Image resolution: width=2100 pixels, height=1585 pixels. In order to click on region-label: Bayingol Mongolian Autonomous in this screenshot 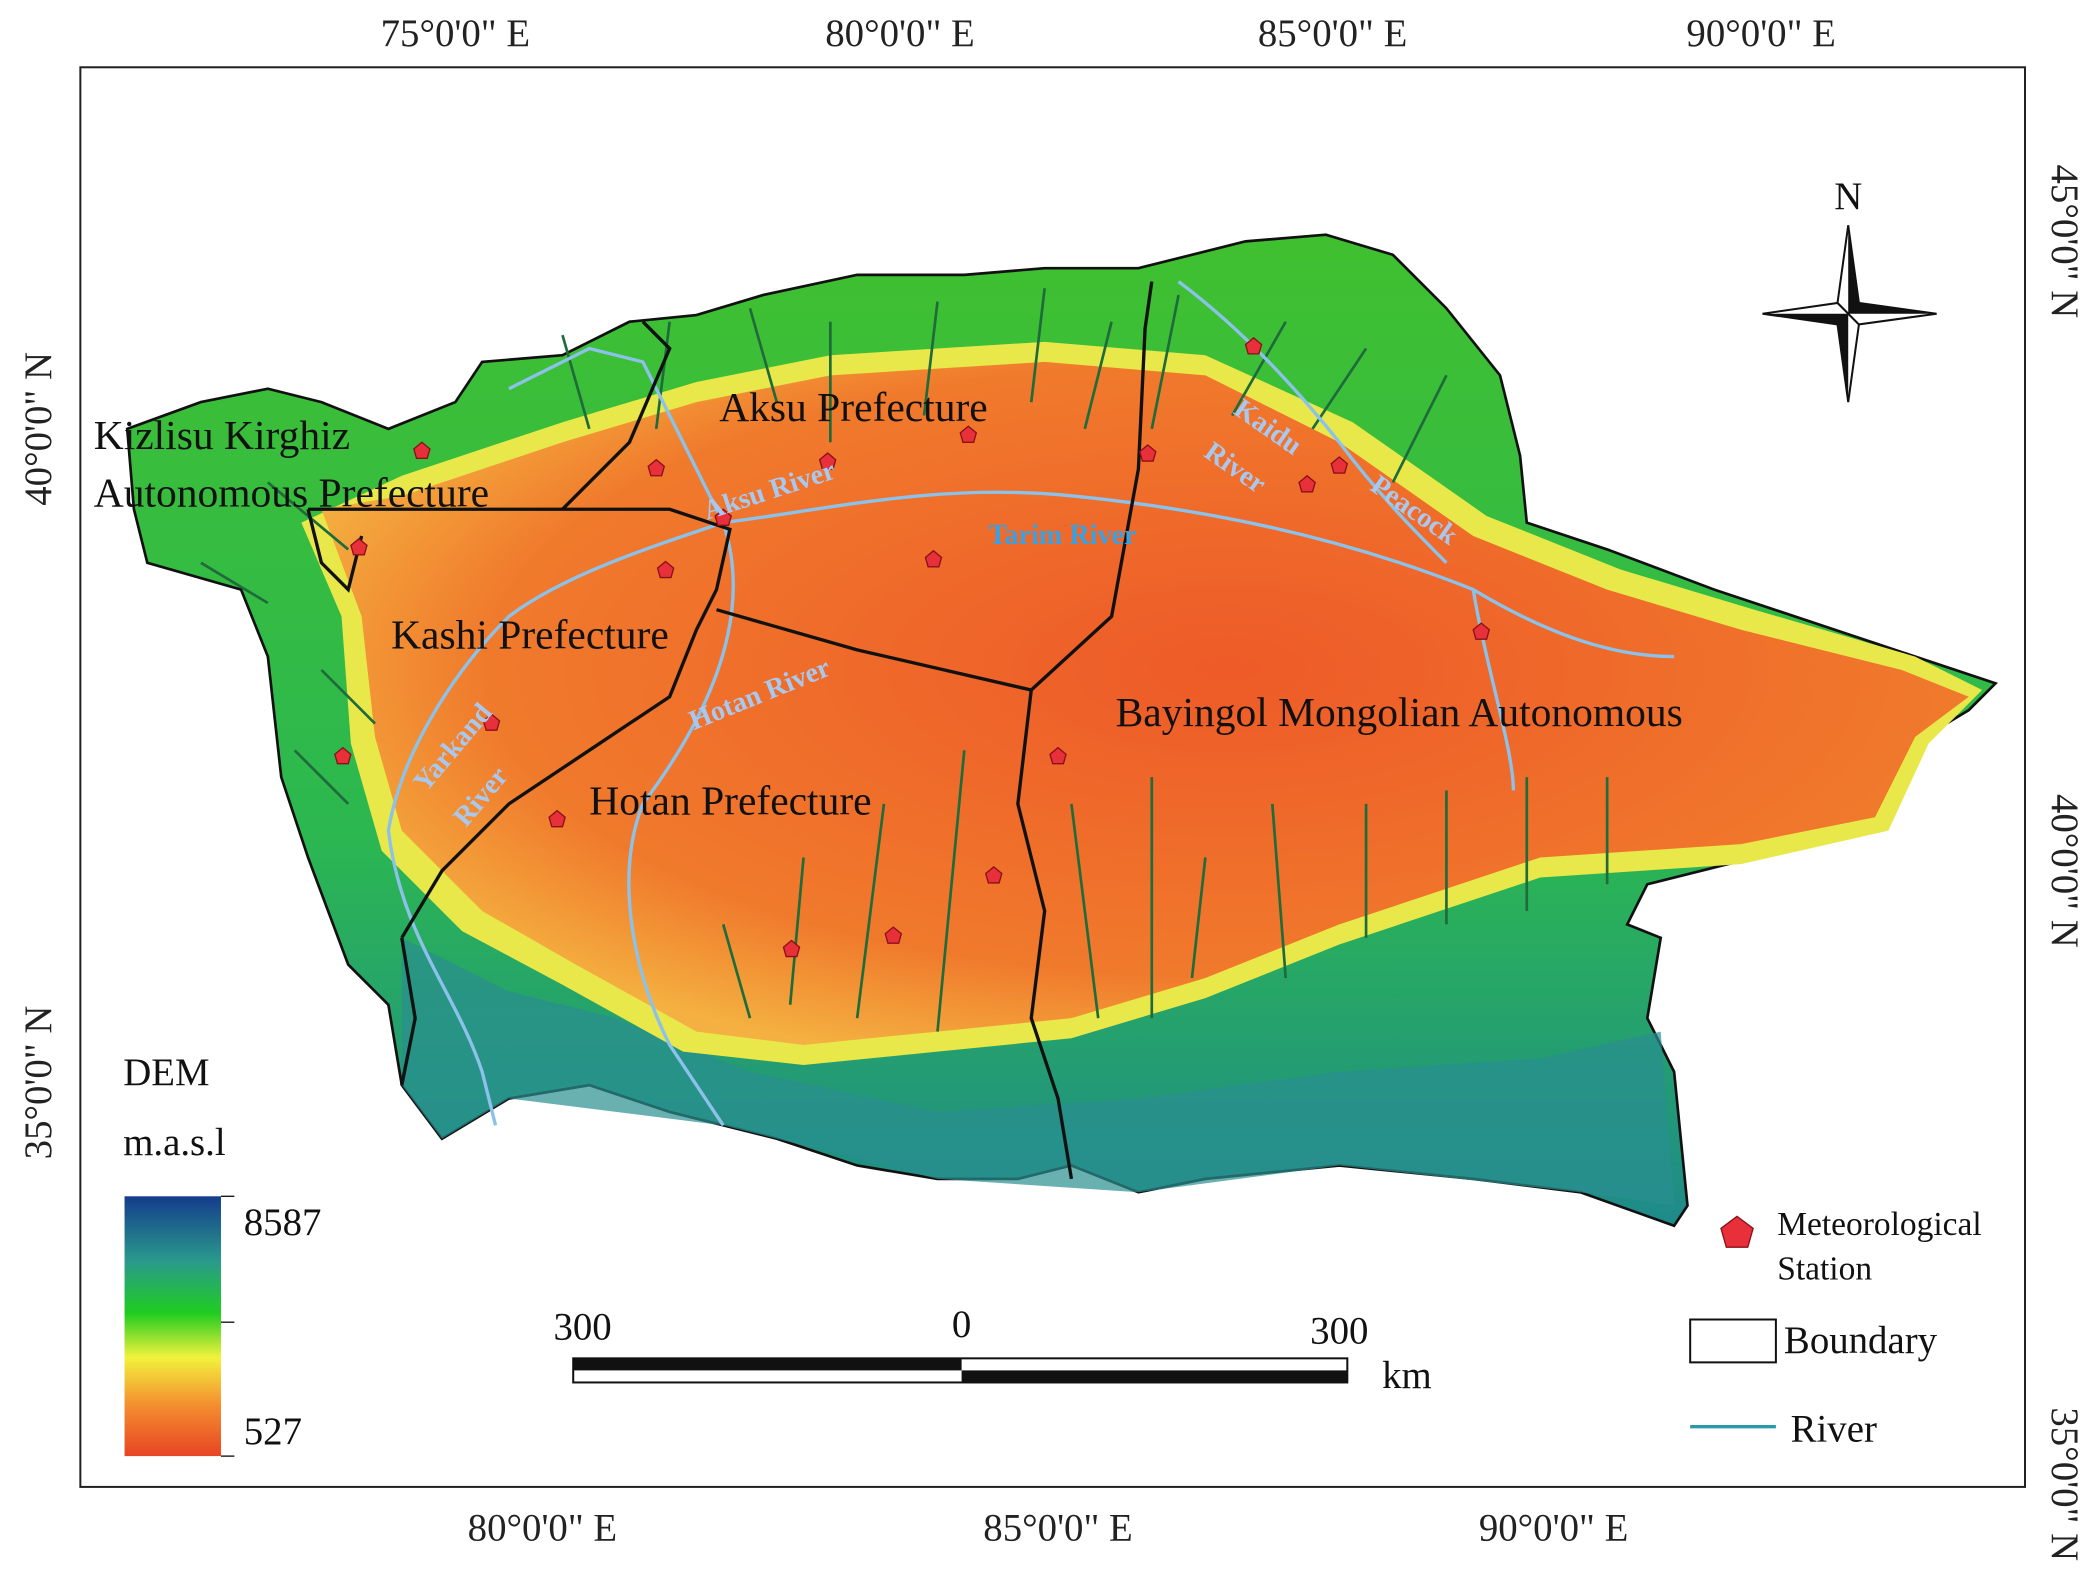, I will do `click(1399, 712)`.